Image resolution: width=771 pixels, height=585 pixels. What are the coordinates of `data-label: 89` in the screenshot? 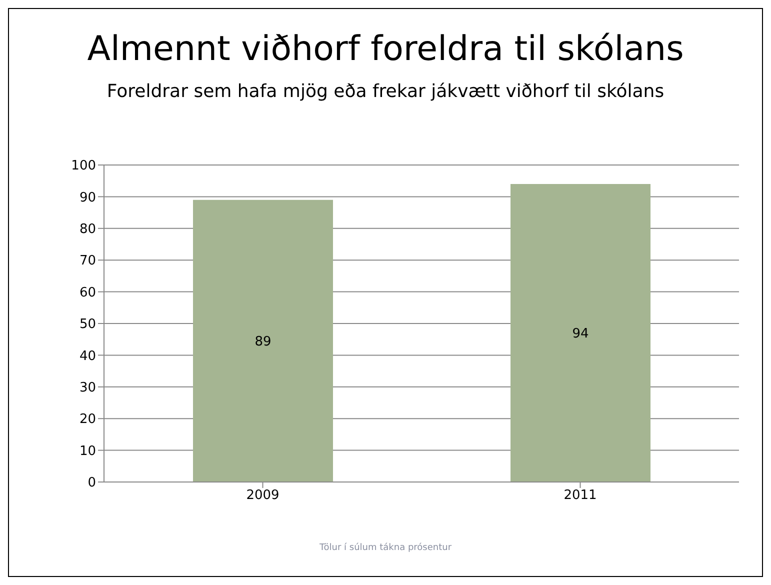 It's located at (263, 342).